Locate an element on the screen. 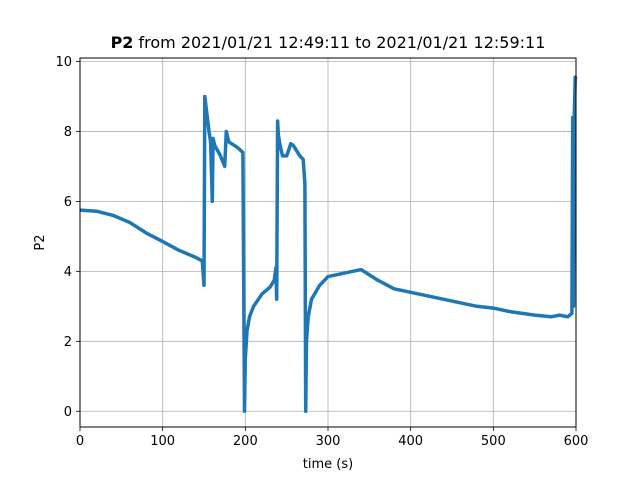 This screenshot has width=640, height=480. y-tick-label: 2 is located at coordinates (68, 342).